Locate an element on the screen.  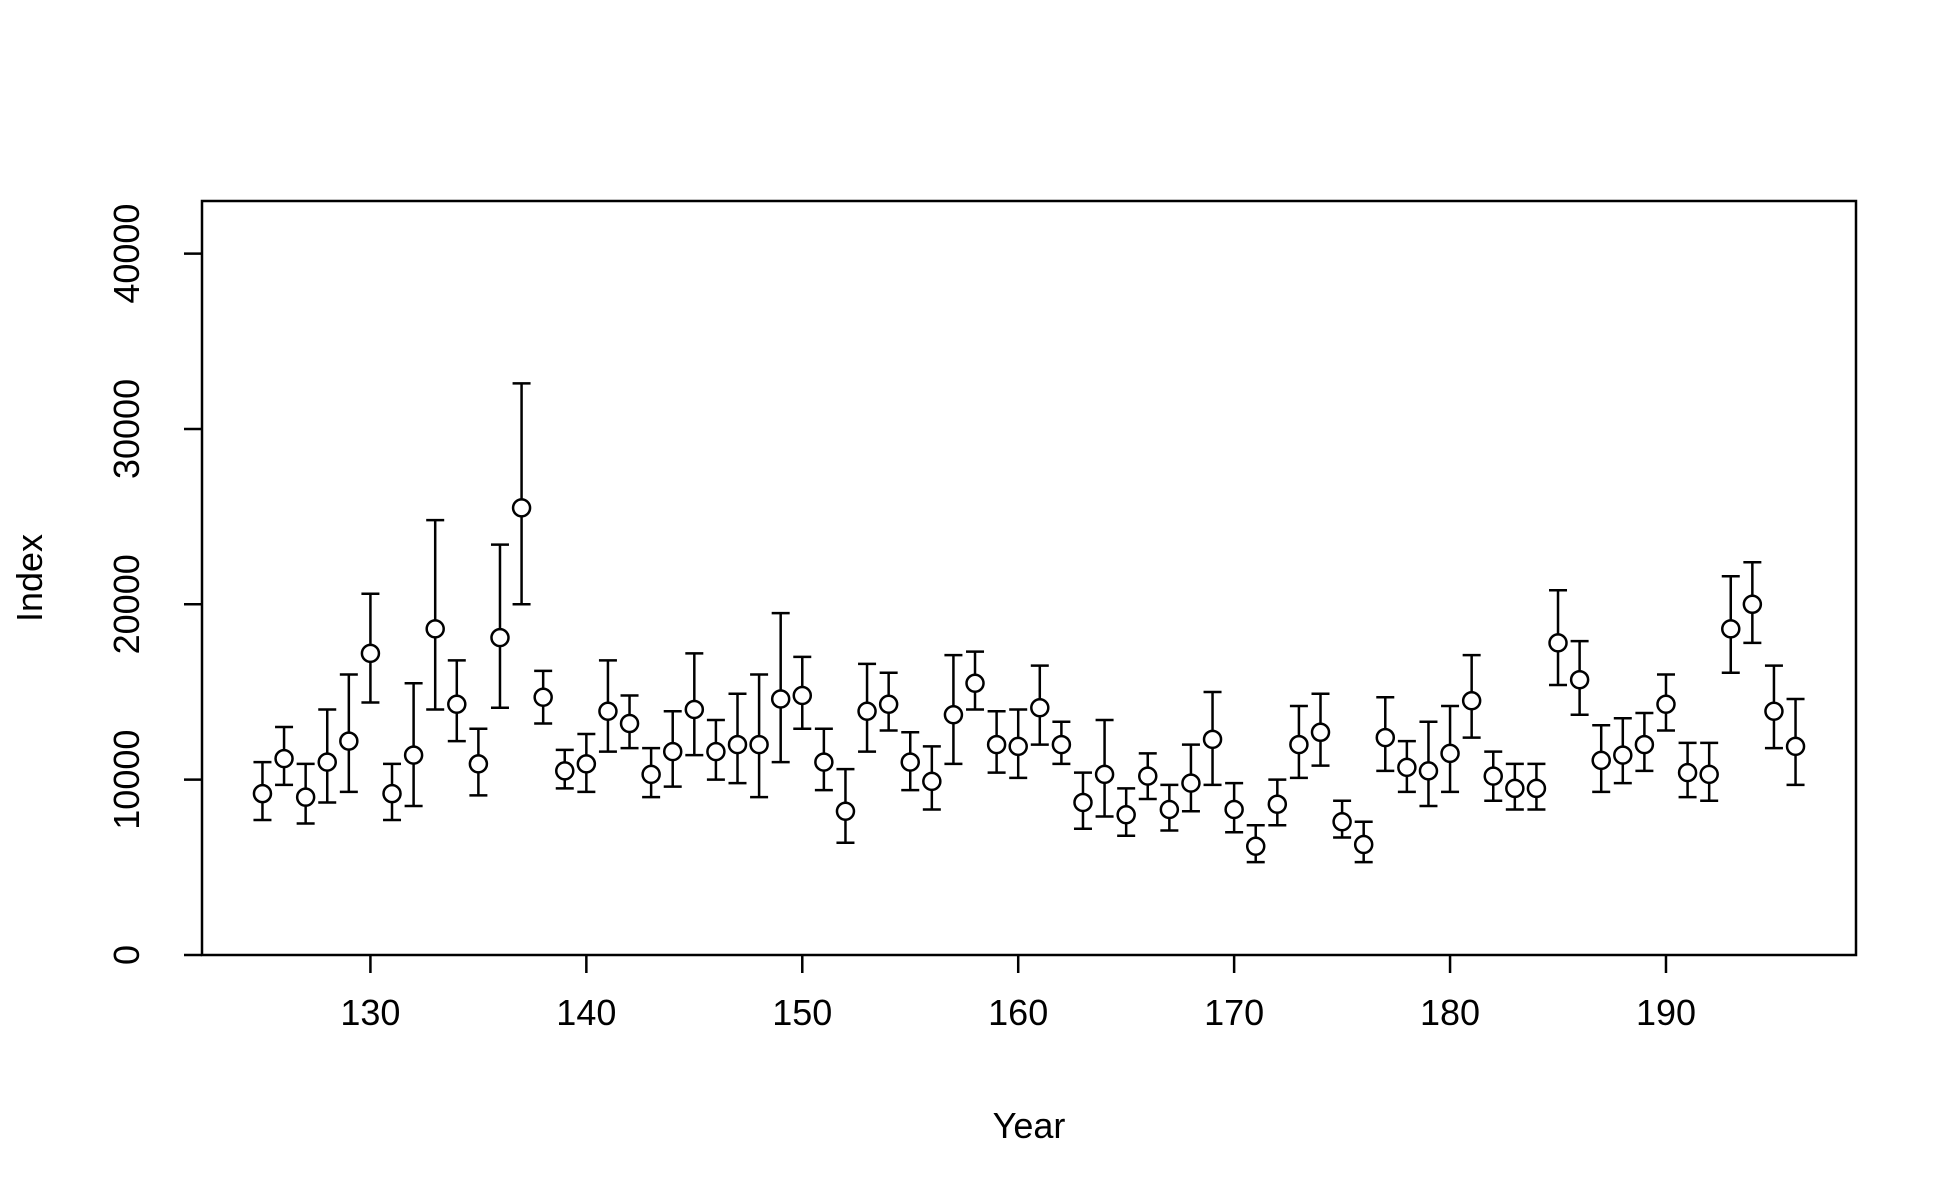
x-axis: 130 140 150 160 170 180 190 is located at coordinates (1018, 994).